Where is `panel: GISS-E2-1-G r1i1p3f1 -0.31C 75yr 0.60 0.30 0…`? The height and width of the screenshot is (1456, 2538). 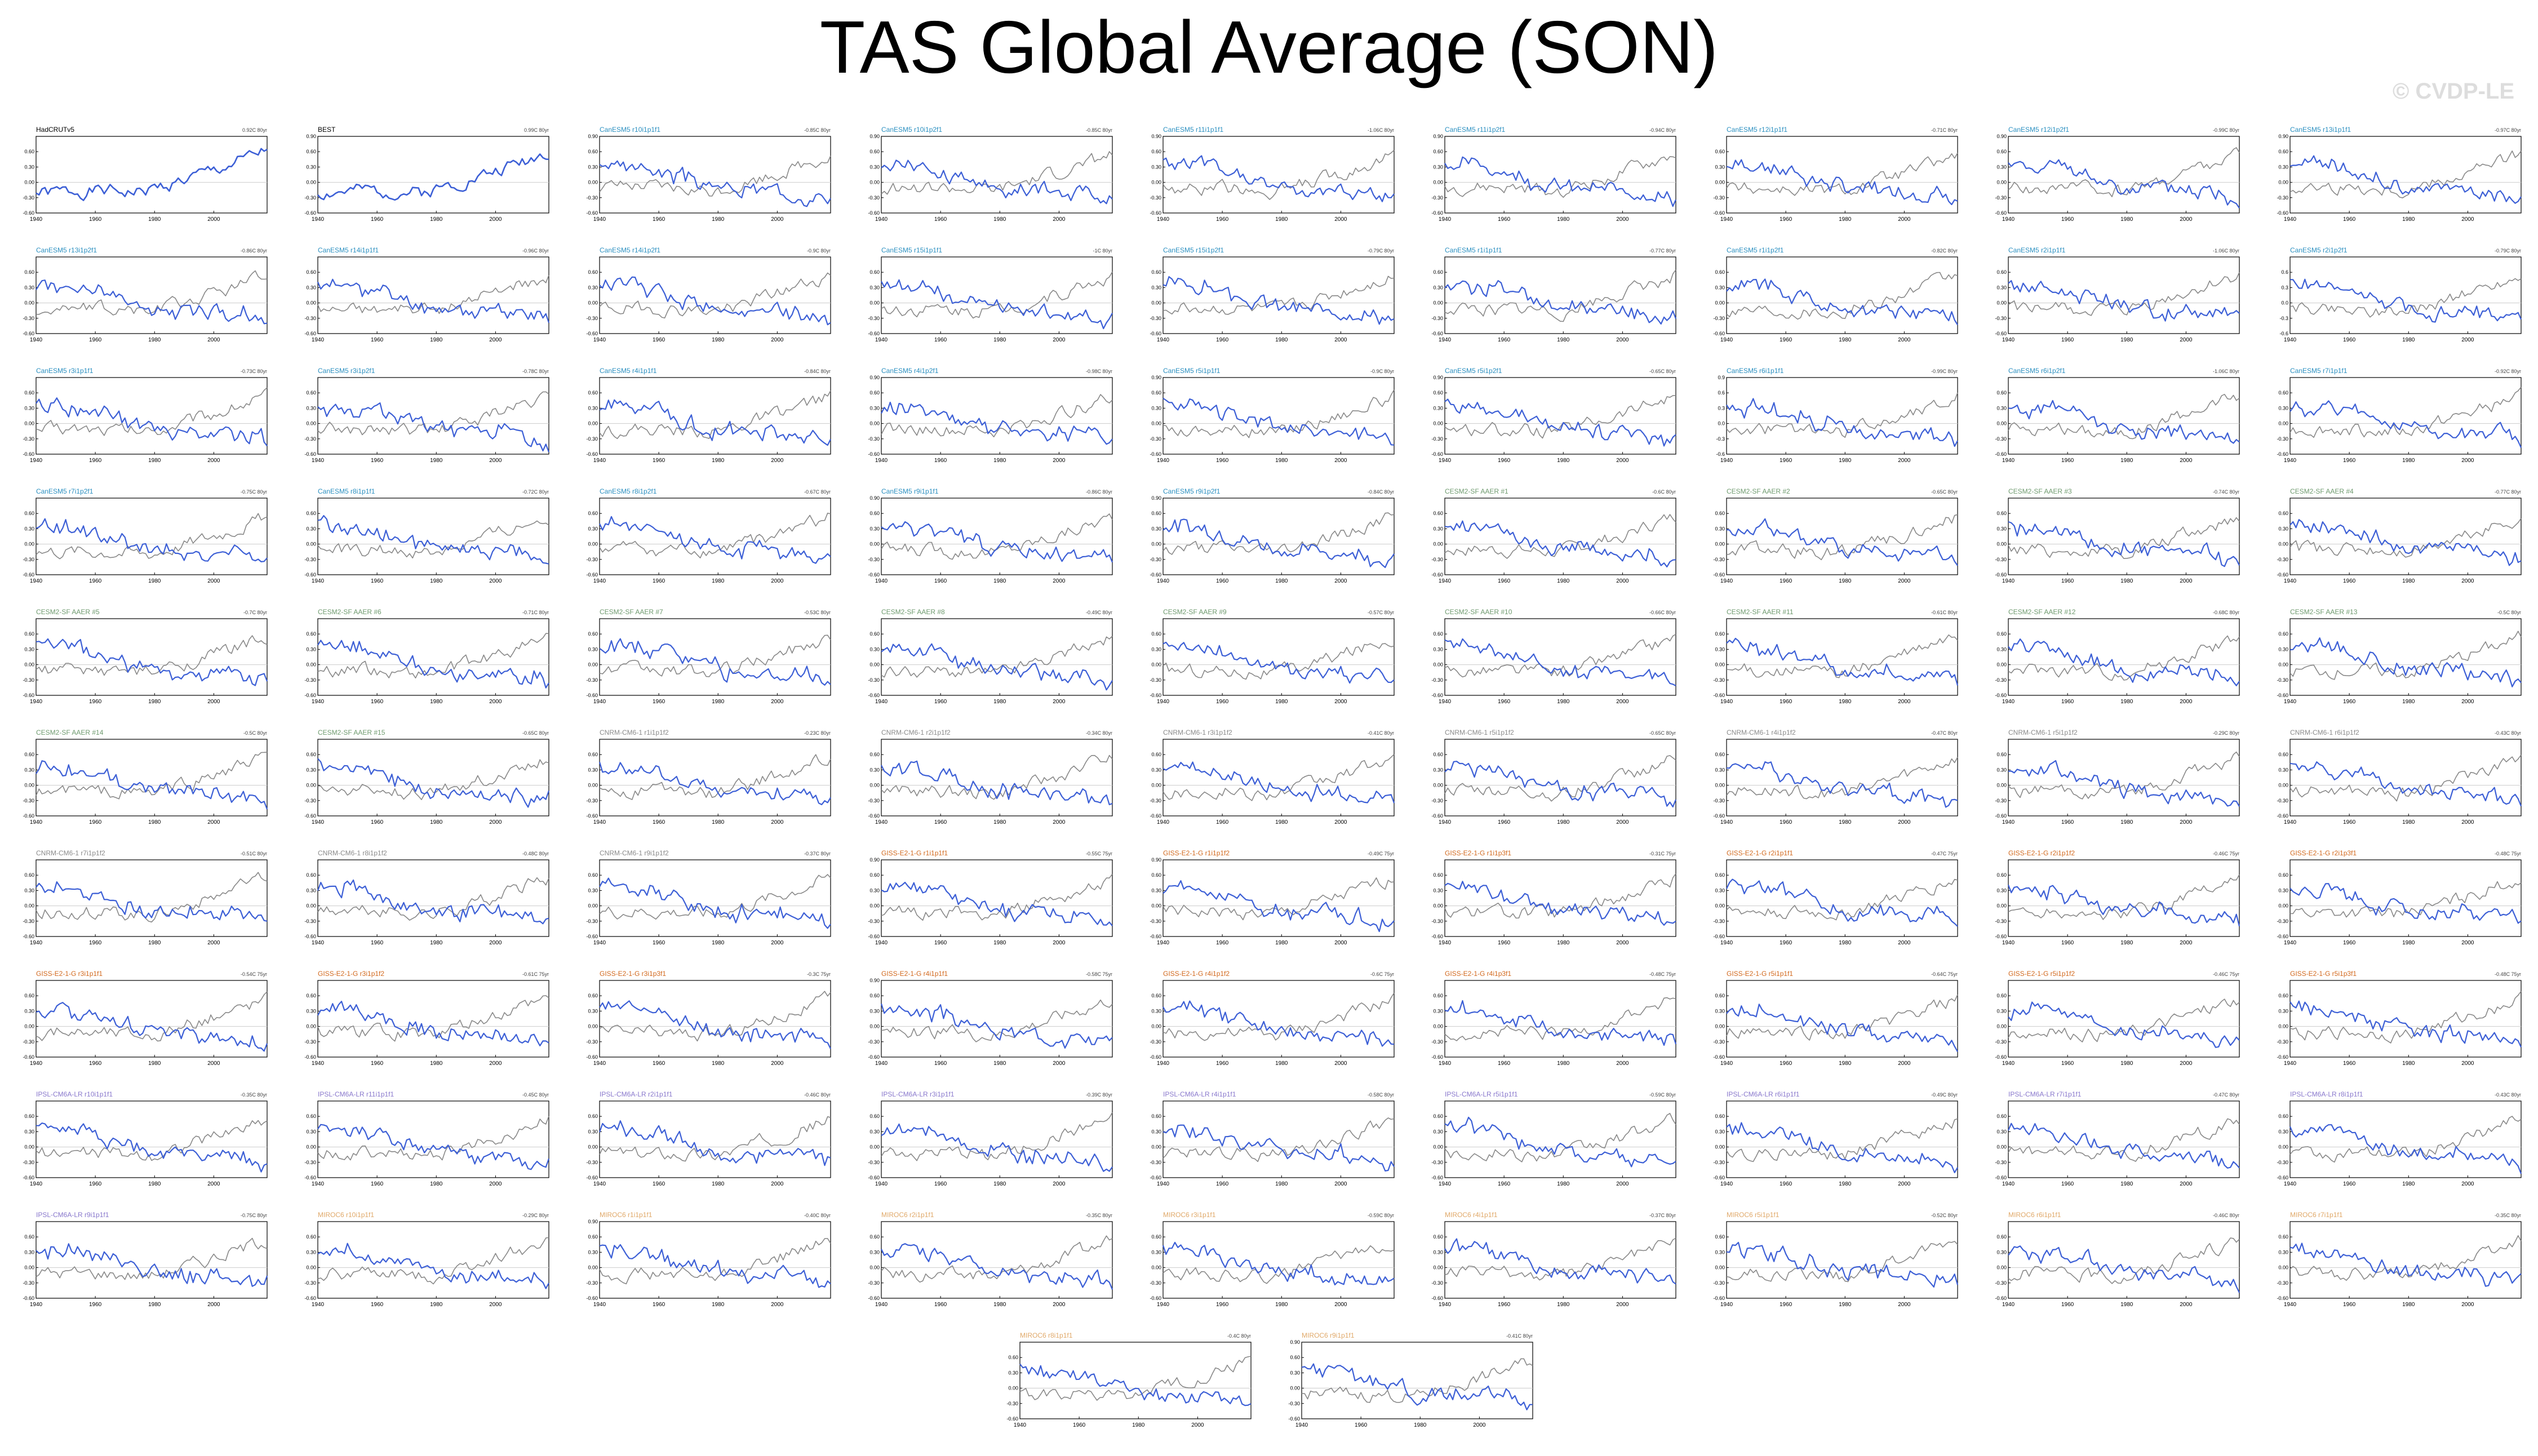 panel: GISS-E2-1-G r1i1p3f1 -0.31C 75yr 0.60 0.30 0… is located at coordinates (1553, 897).